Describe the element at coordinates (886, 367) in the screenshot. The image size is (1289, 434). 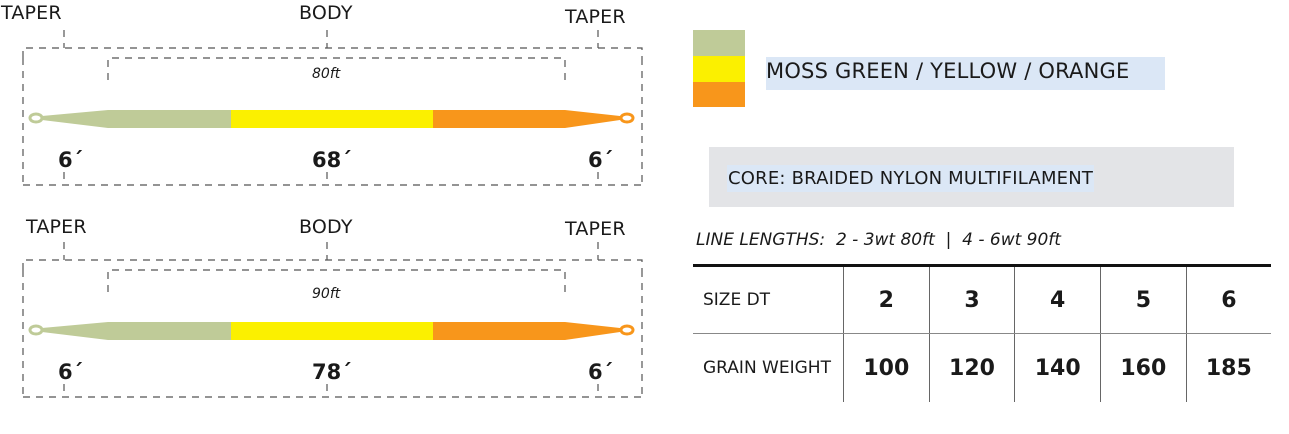
I see `table-cell: 100` at that location.